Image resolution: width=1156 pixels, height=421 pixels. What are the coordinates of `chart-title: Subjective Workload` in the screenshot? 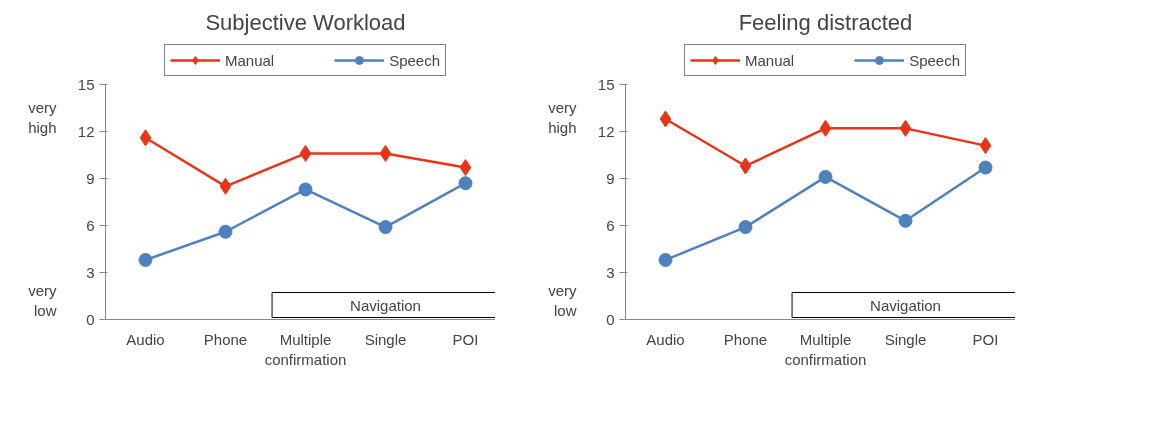 It's located at (305, 22).